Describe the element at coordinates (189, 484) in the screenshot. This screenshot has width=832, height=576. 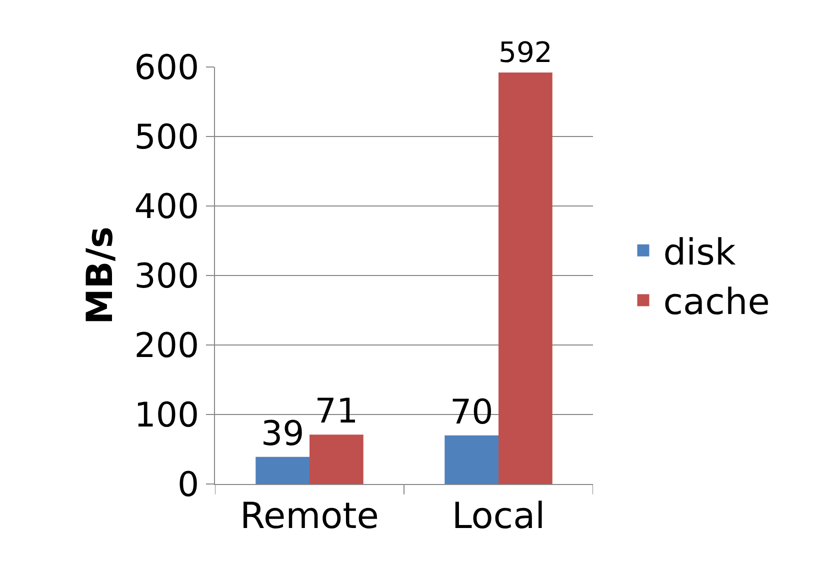
I see `y-tick-label: 0` at that location.